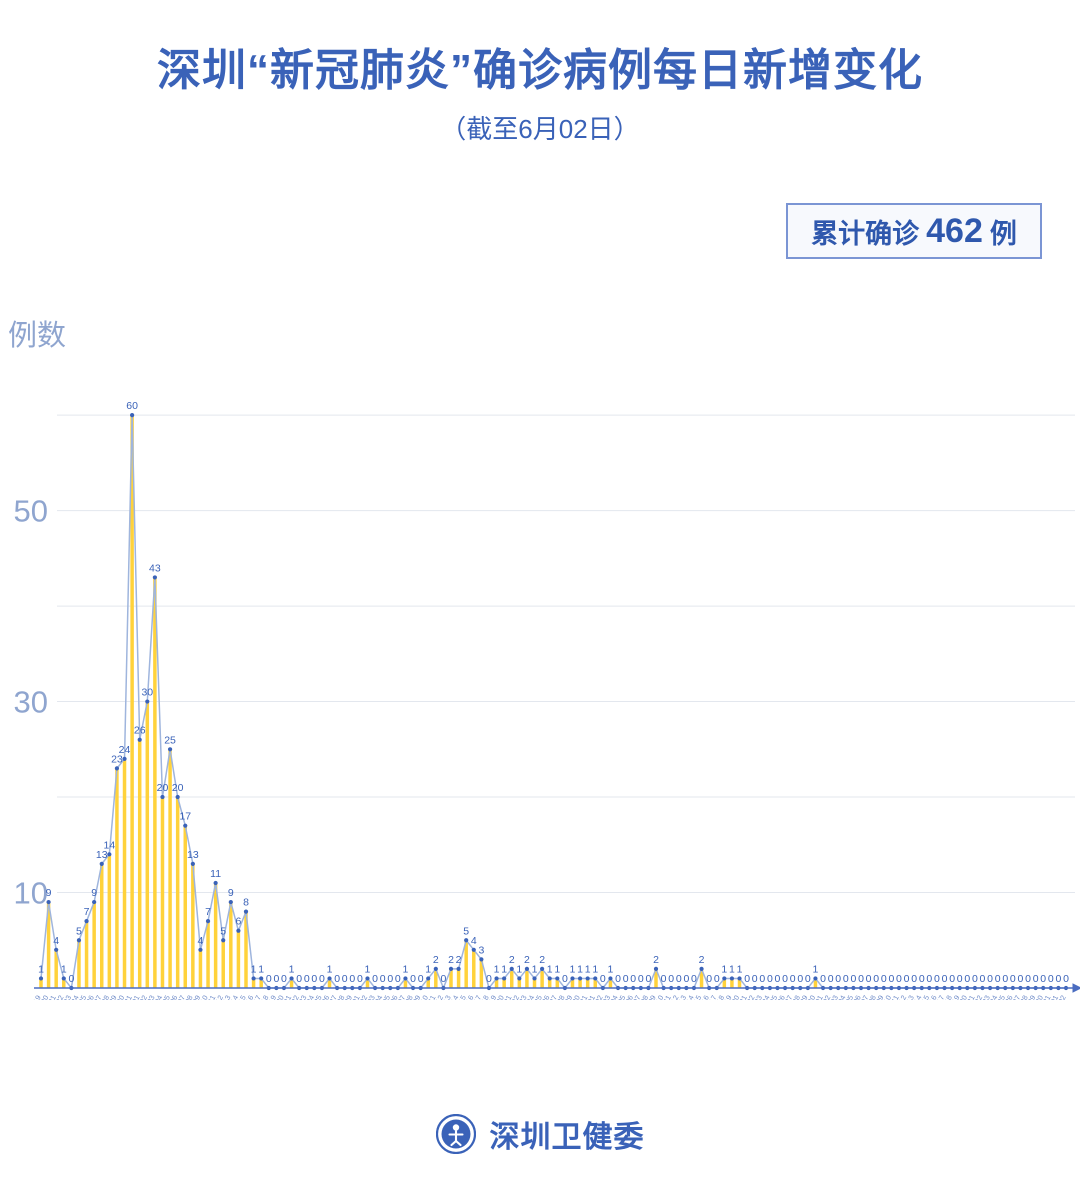 The width and height of the screenshot is (1080, 1184). What do you see at coordinates (481, 950) in the screenshot?
I see `data-value-label: 3` at bounding box center [481, 950].